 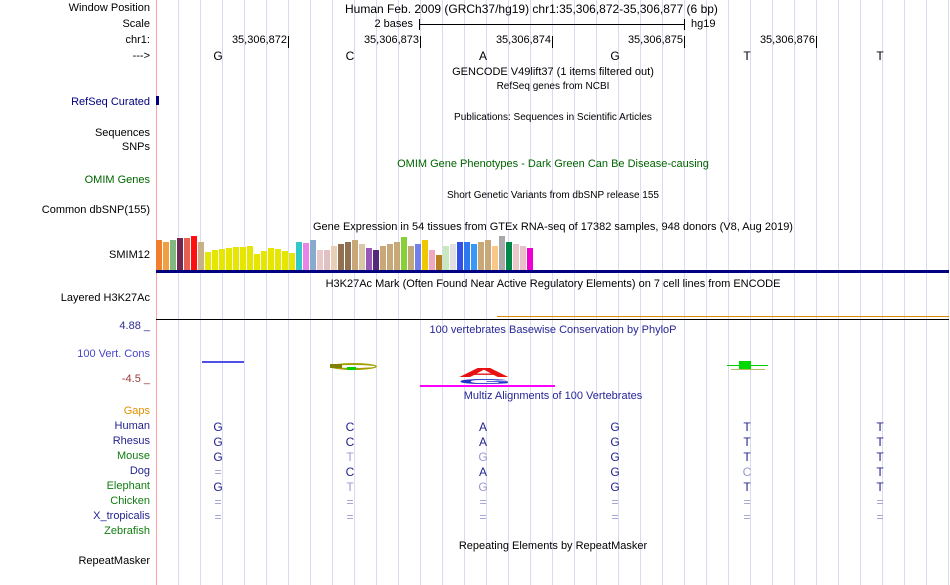 I want to click on h3k27ac-signal-black, so click(x=552, y=319).